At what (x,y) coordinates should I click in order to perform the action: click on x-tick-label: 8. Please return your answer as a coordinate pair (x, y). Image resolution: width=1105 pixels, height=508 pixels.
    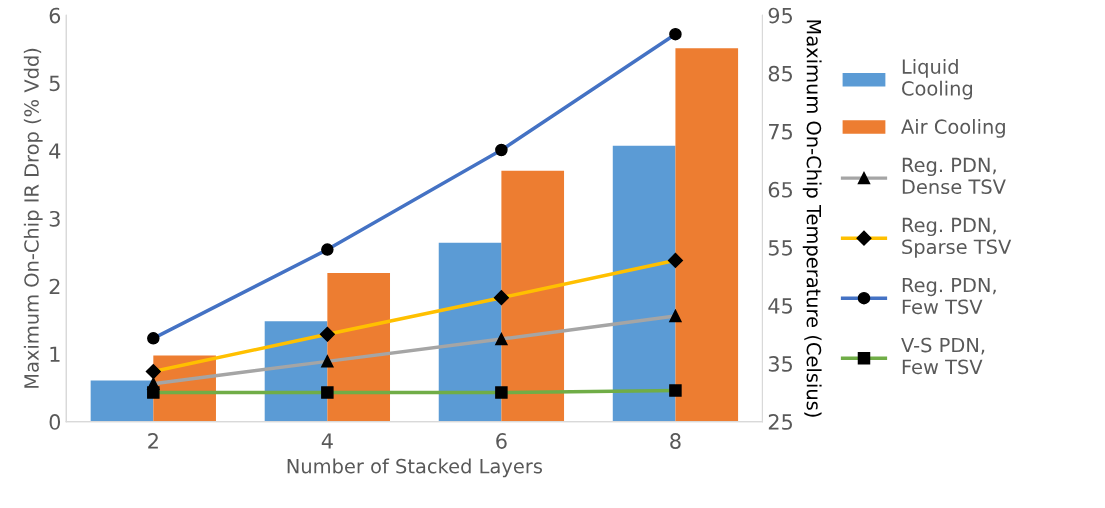
    Looking at the image, I should click on (675, 441).